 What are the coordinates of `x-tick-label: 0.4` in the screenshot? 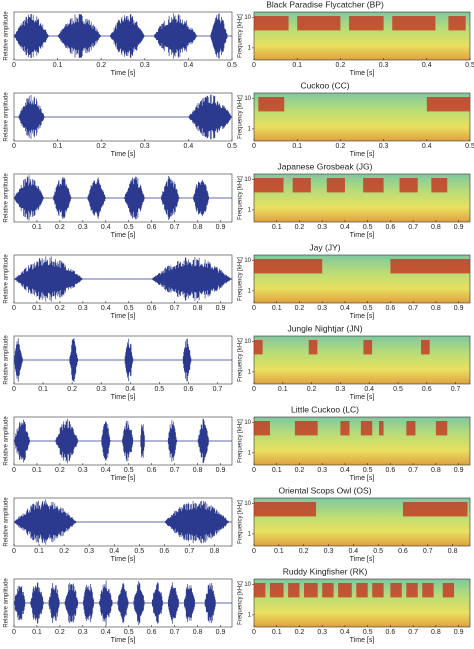 It's located at (106, 632).